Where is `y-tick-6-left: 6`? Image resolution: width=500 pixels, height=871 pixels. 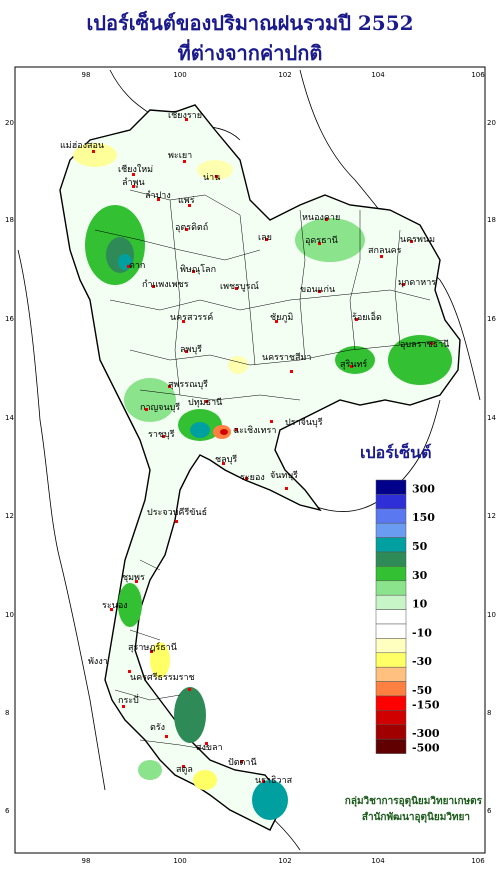
y-tick-6-left: 6 is located at coordinates (7, 811).